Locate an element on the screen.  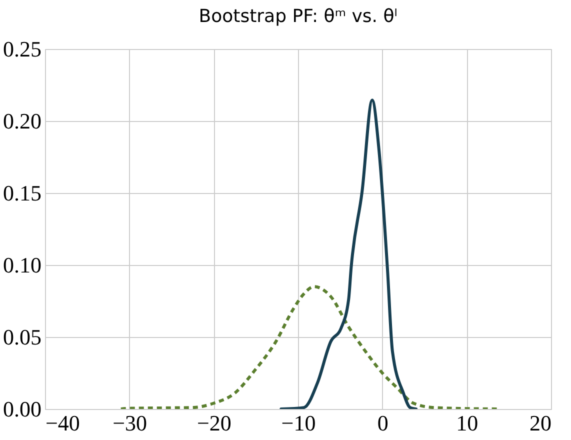
x-tick-label: −40 is located at coordinates (63, 423).